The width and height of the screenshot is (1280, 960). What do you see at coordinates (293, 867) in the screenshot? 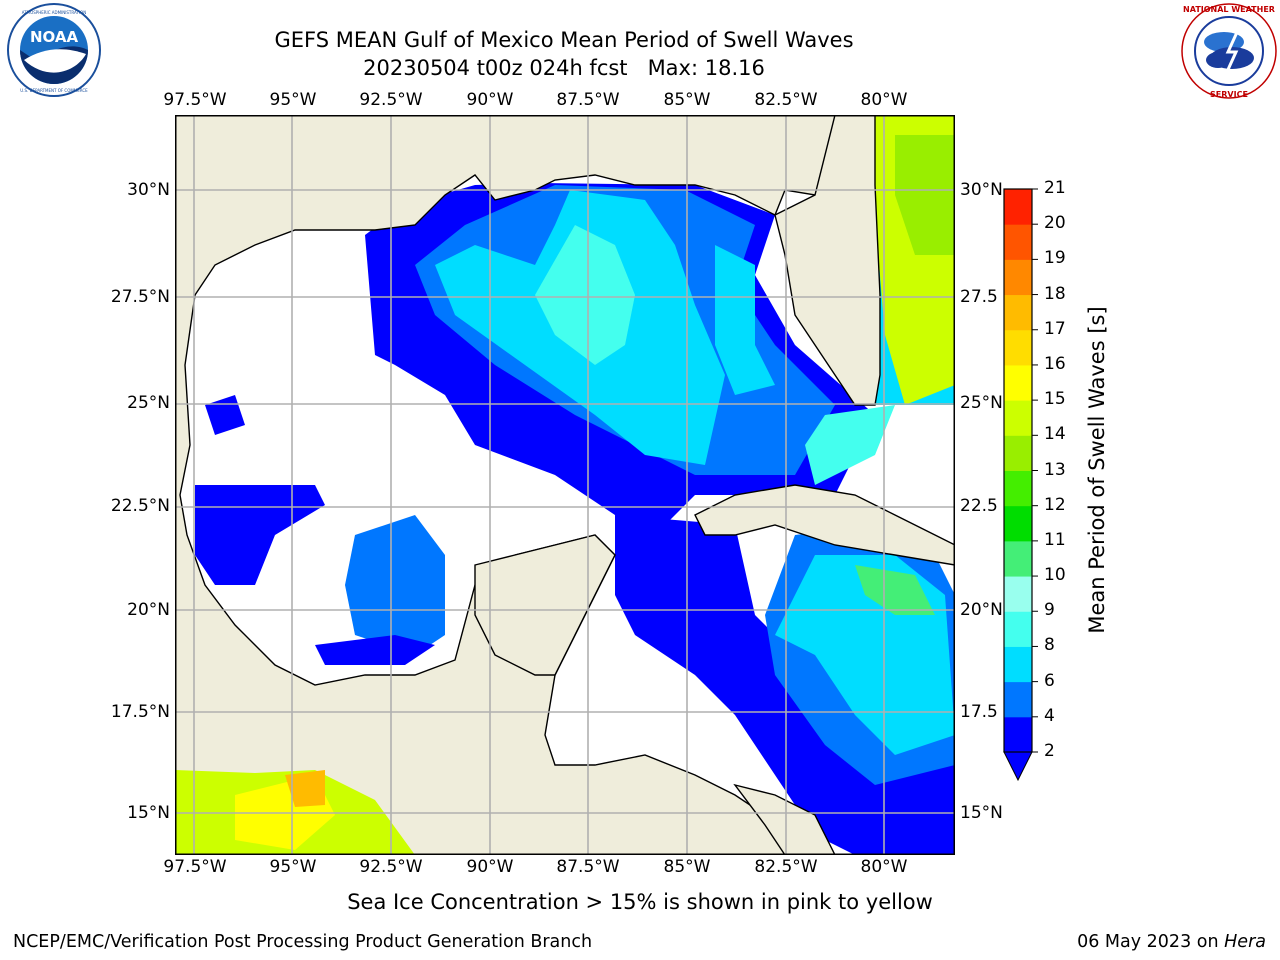
I see `lon-label-bottom: 95°W` at bounding box center [293, 867].